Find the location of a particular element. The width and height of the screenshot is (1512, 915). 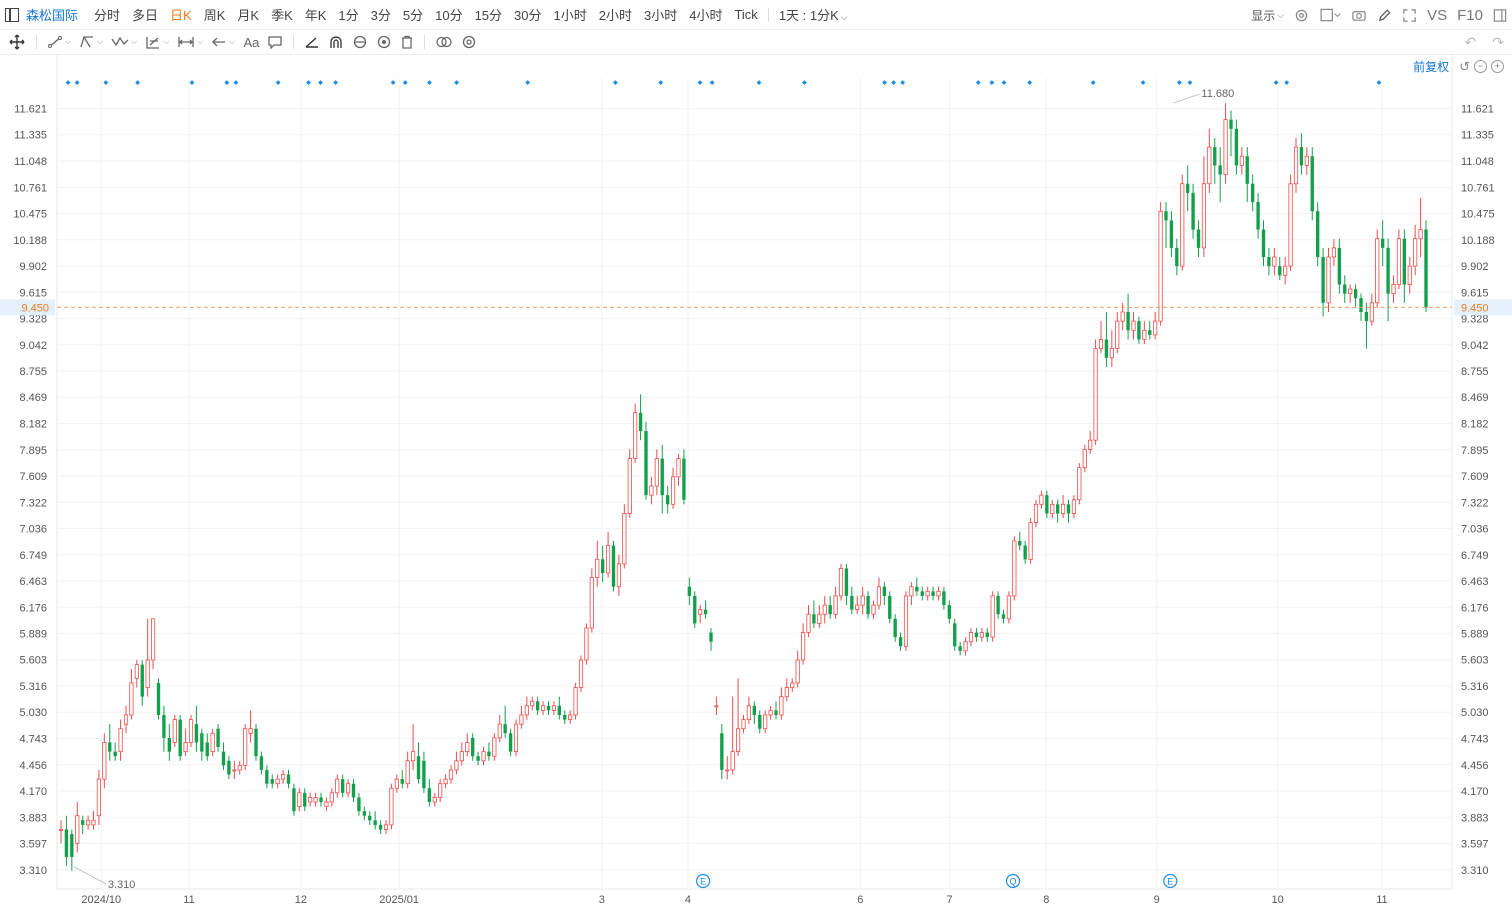

compare-vs-button: VS is located at coordinates (1437, 15).